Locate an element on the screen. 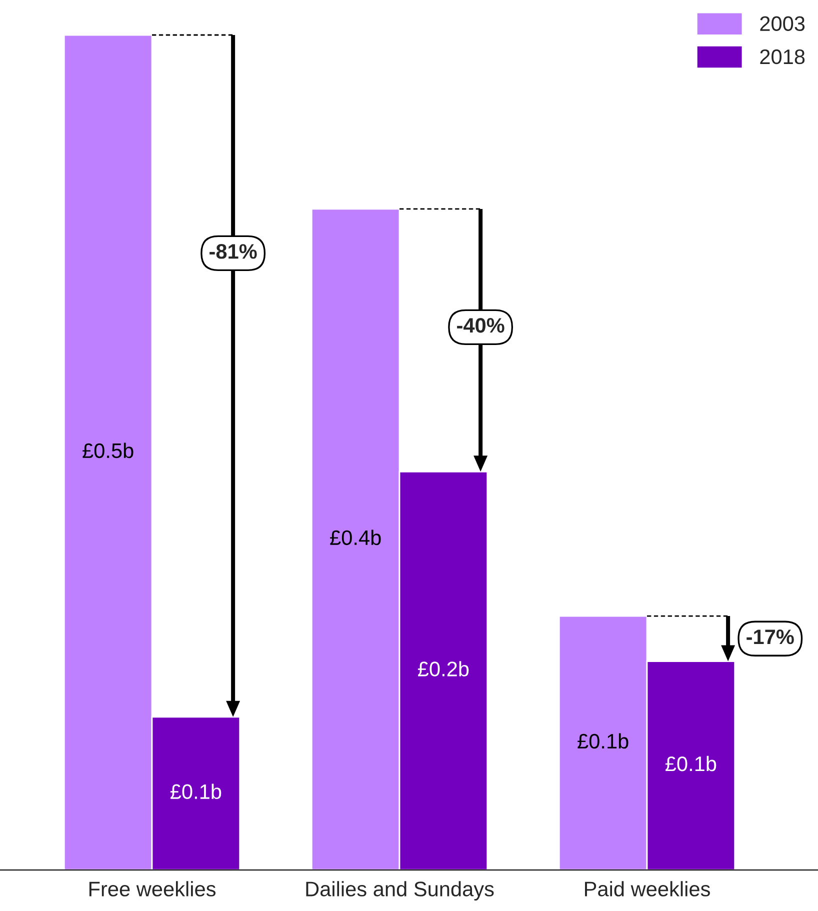  annotation: -81% is located at coordinates (233, 251).